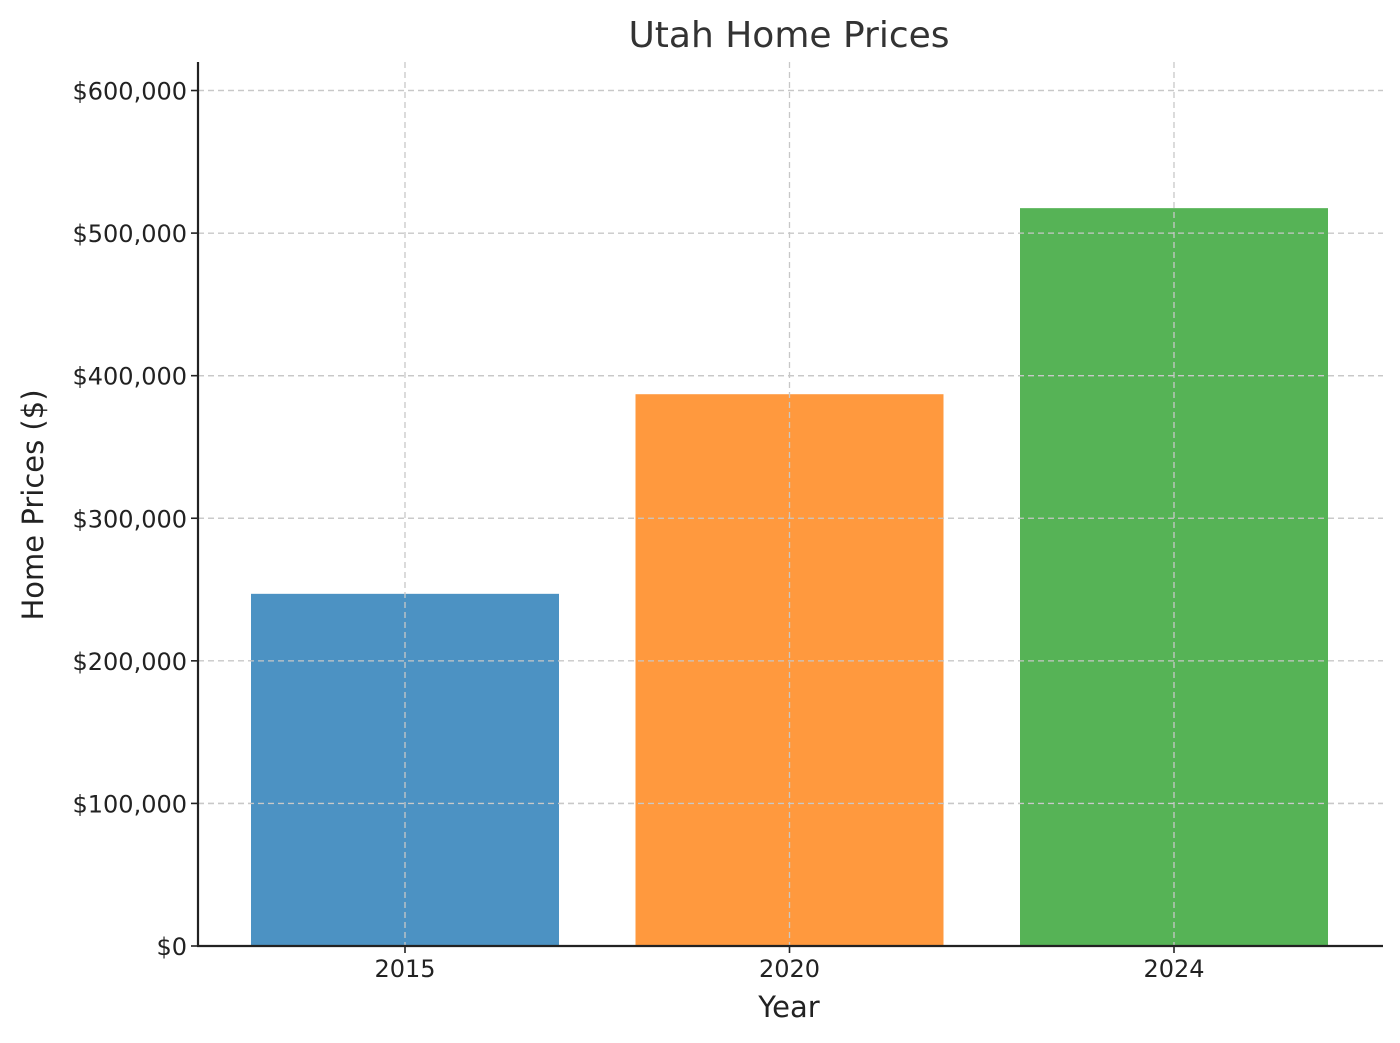  I want to click on x-tick-label: 2024, so click(1173, 969).